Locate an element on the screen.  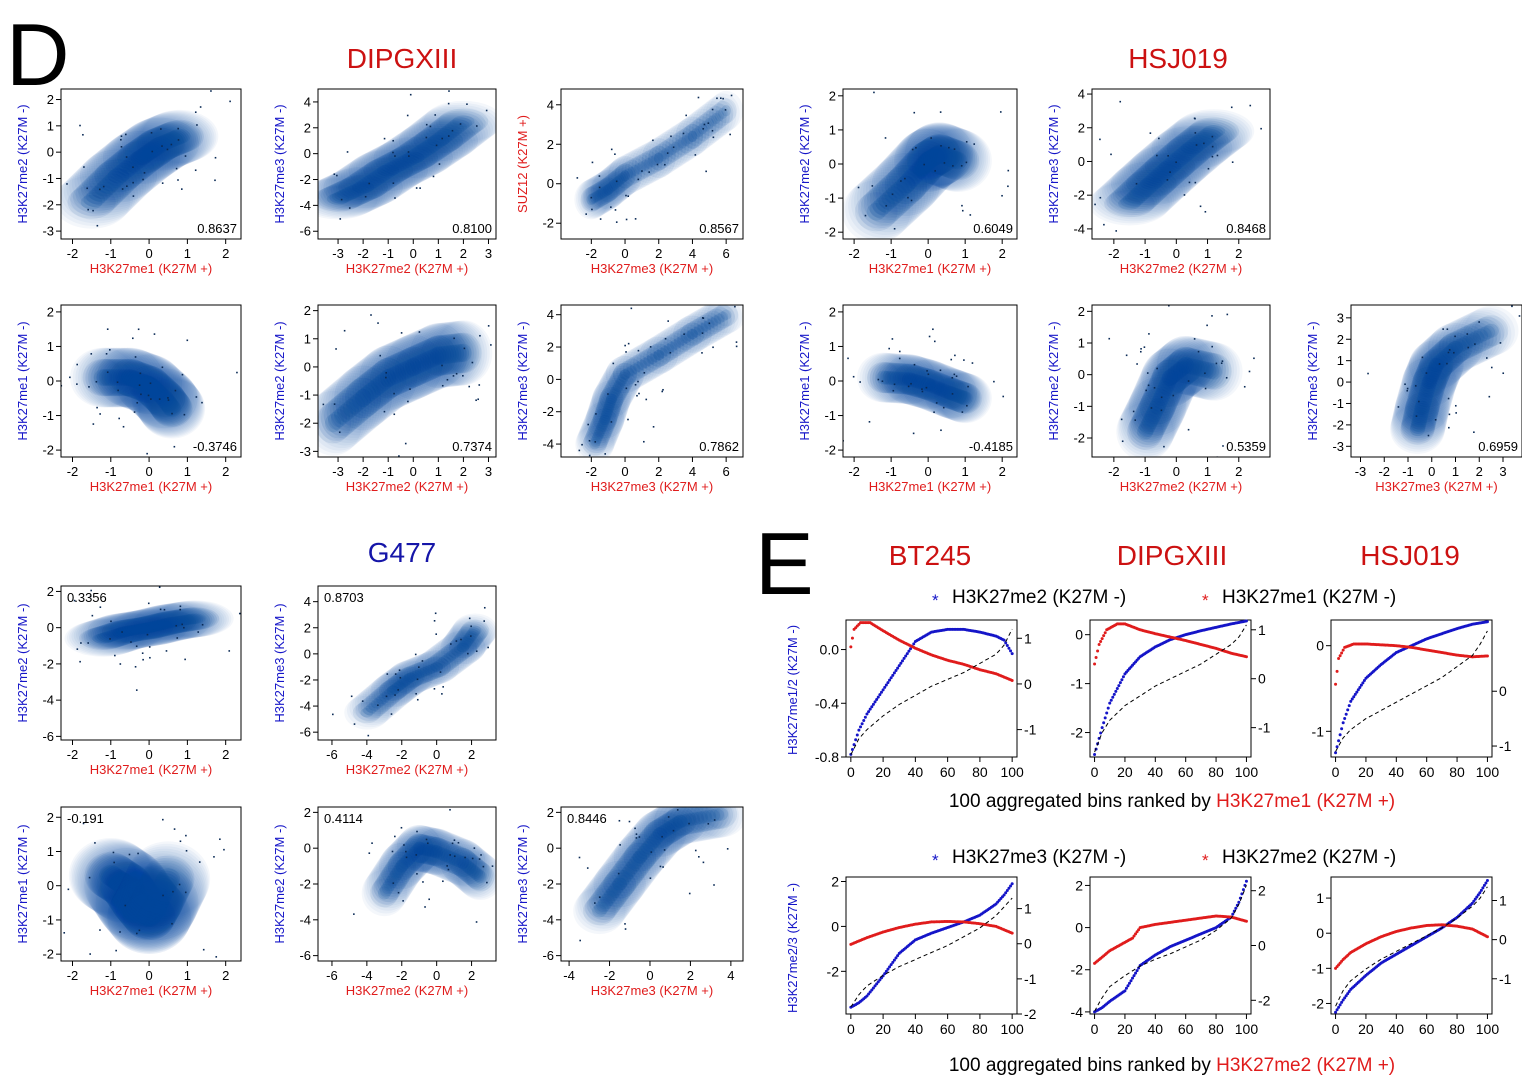
density-layer is located at coordinates (658, 850).